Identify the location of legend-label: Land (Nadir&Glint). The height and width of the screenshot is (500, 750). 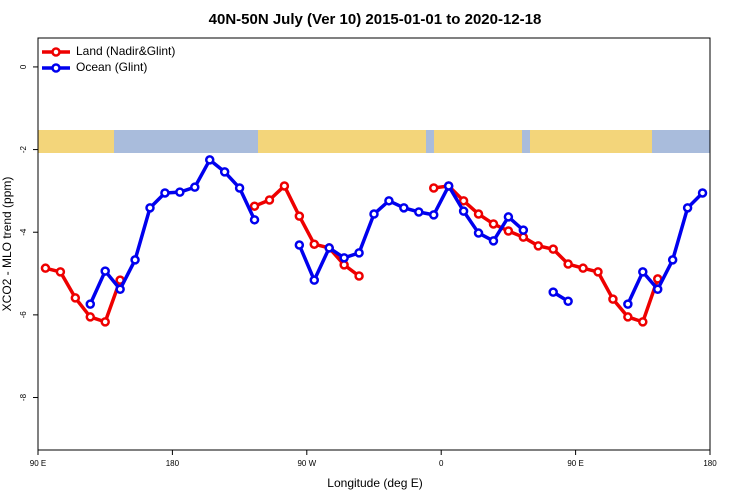
(125, 51).